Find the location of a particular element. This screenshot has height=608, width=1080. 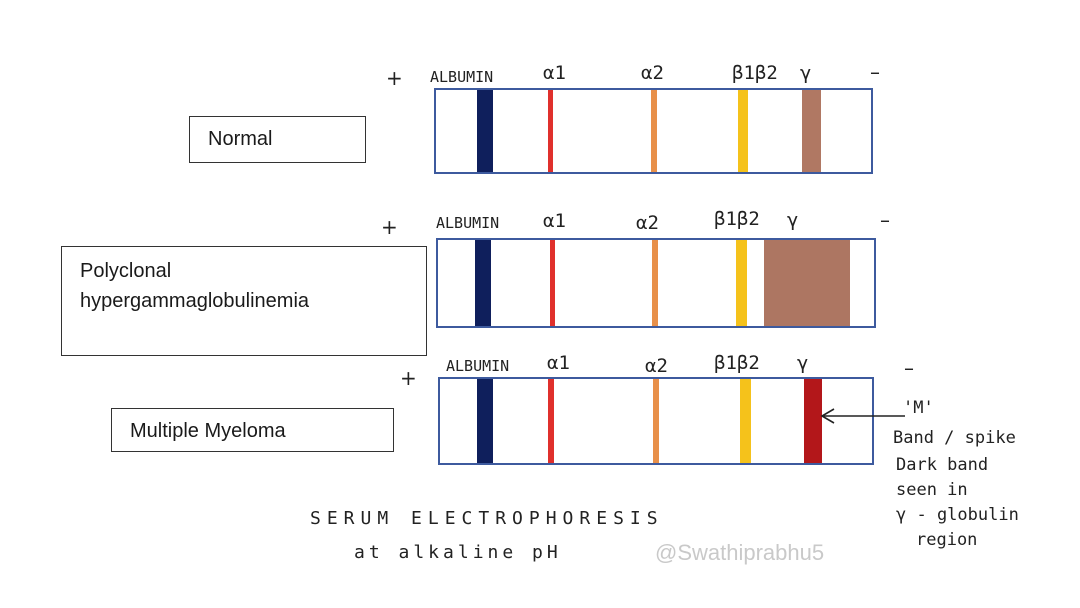

annotation-line: γ - globulin is located at coordinates (957, 515).